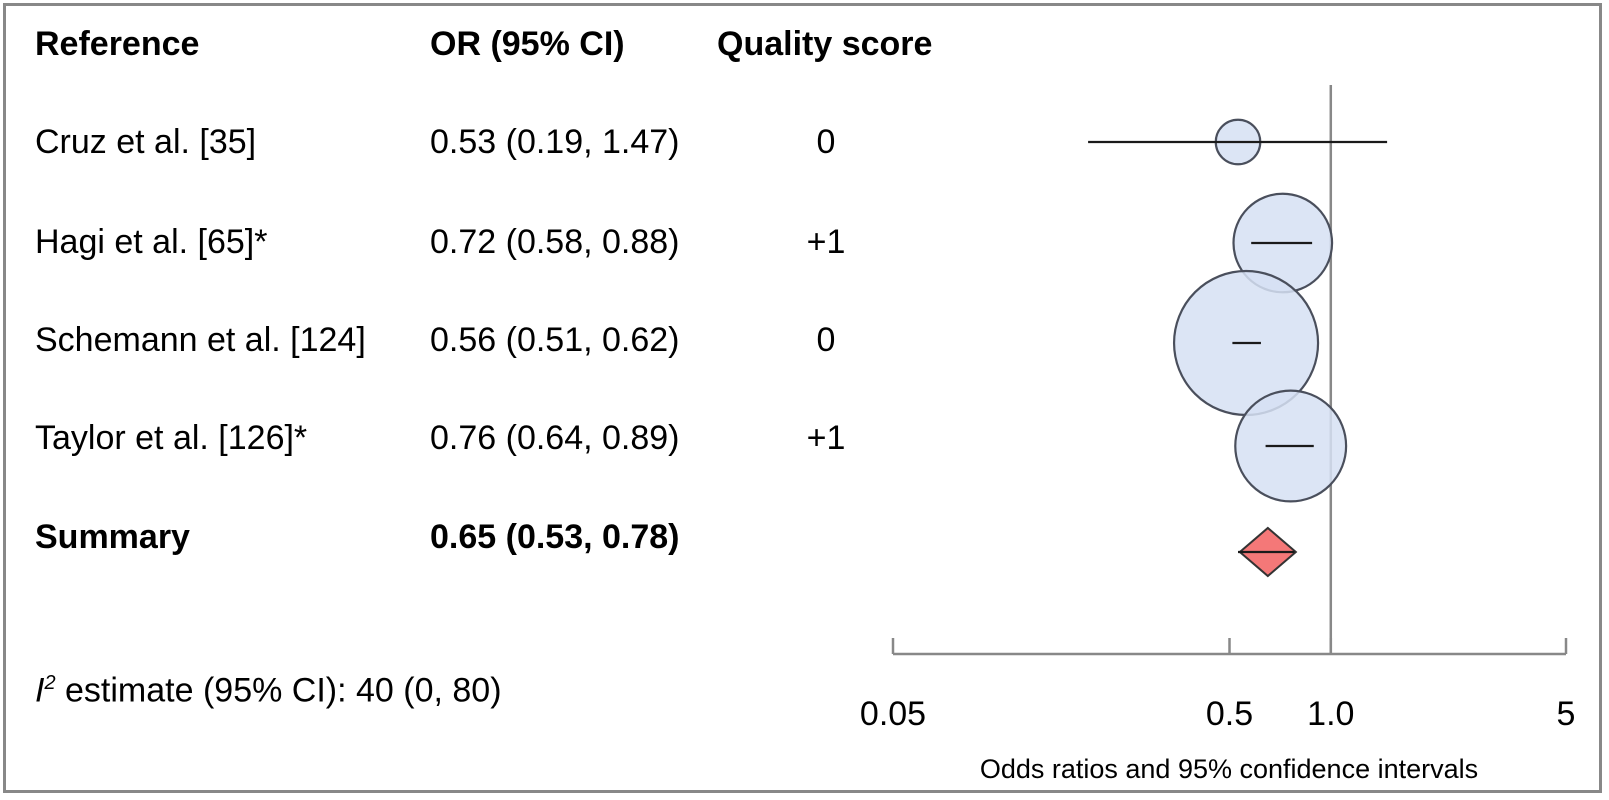  What do you see at coordinates (151, 242) in the screenshot?
I see `row-reference: Hagi et al. [65]*` at bounding box center [151, 242].